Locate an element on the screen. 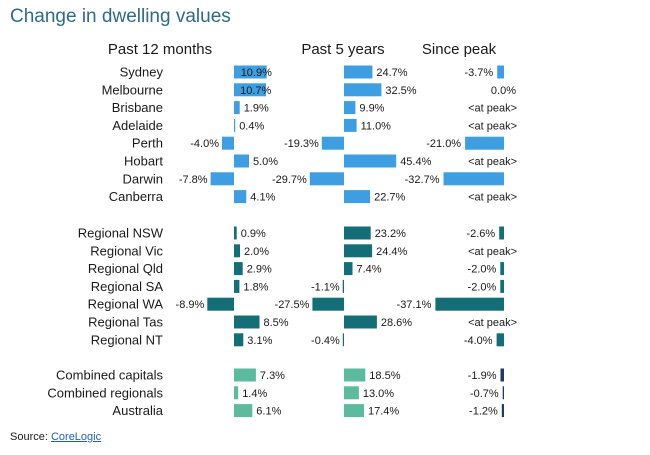 This screenshot has width=650, height=455. value-label-combined-regionals-col2: 13.0% is located at coordinates (378, 394).